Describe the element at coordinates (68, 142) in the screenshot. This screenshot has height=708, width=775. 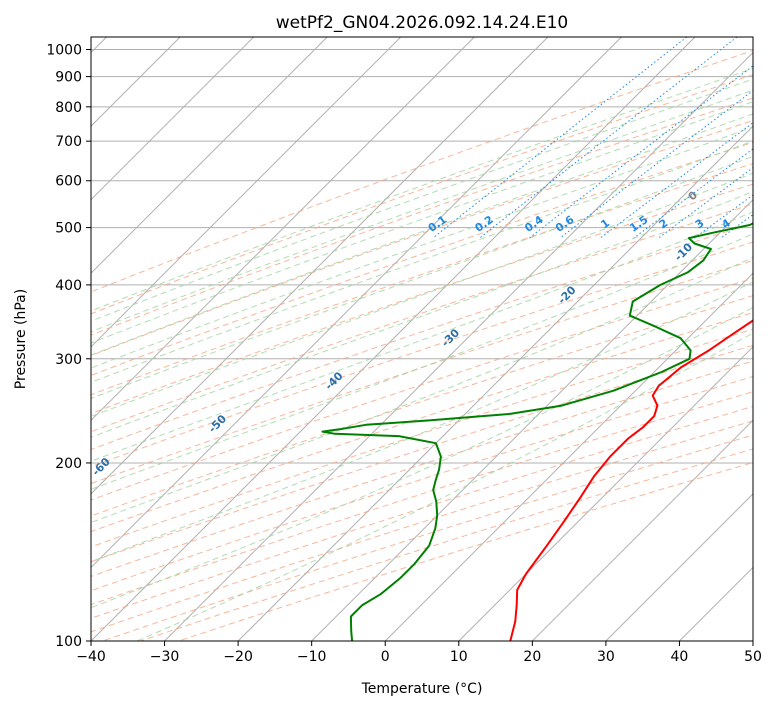
I see `y-tick-label: 700` at that location.